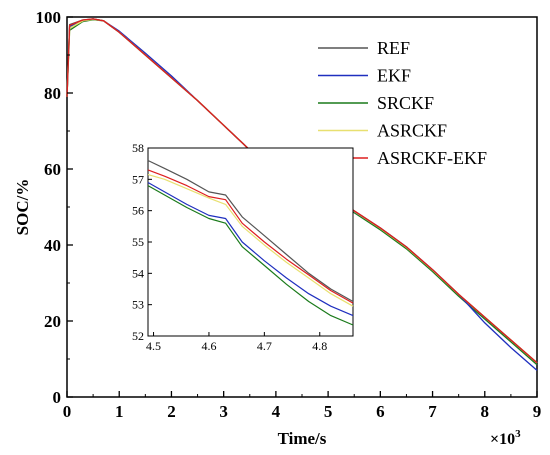 This screenshot has width=550, height=455. I want to click on legend-label-srckf: SRCKF, so click(405, 103).